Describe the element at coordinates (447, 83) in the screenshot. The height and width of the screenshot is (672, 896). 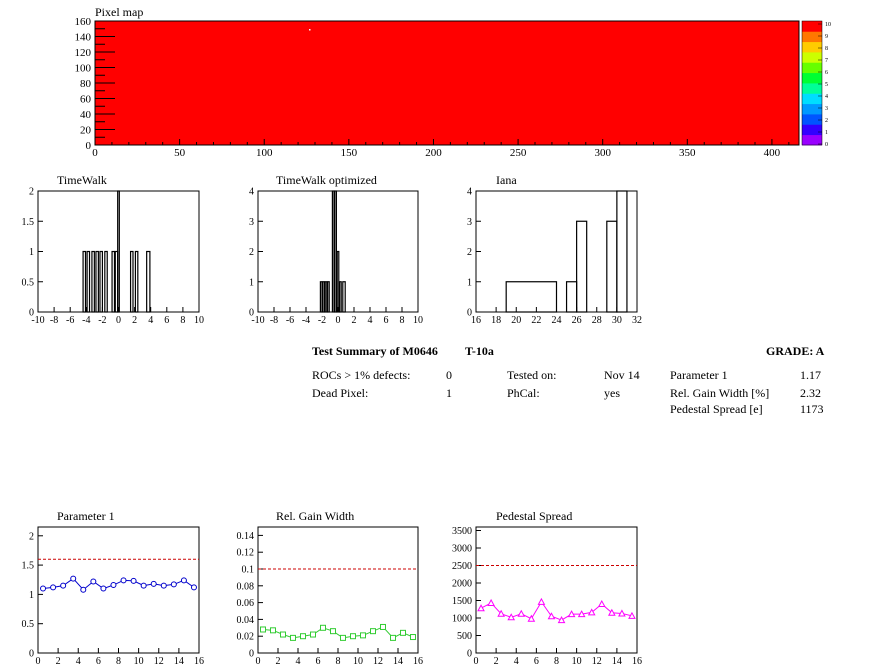
I see `pixel-map-area` at that location.